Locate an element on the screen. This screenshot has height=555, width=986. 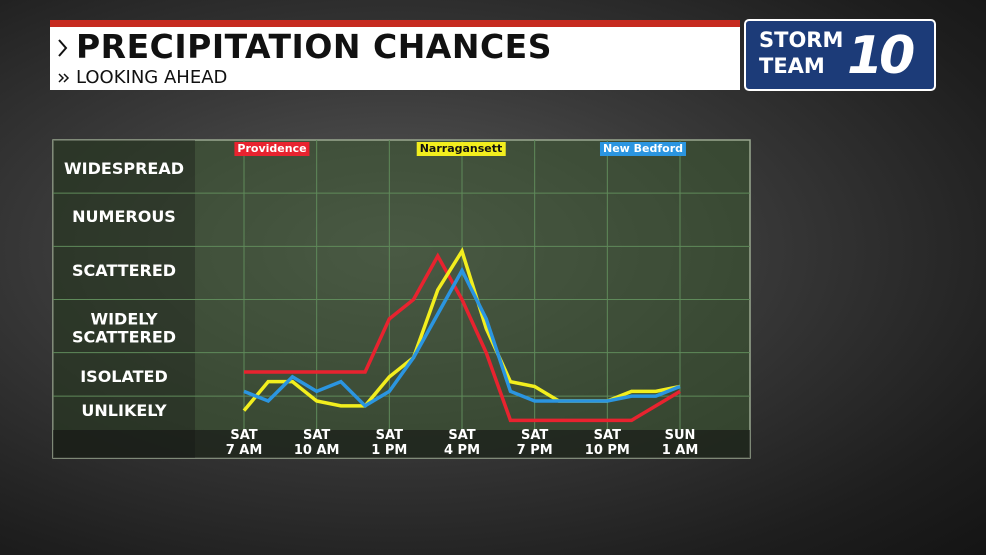
x-tick-label: SAT 4 PM is located at coordinates (462, 443).